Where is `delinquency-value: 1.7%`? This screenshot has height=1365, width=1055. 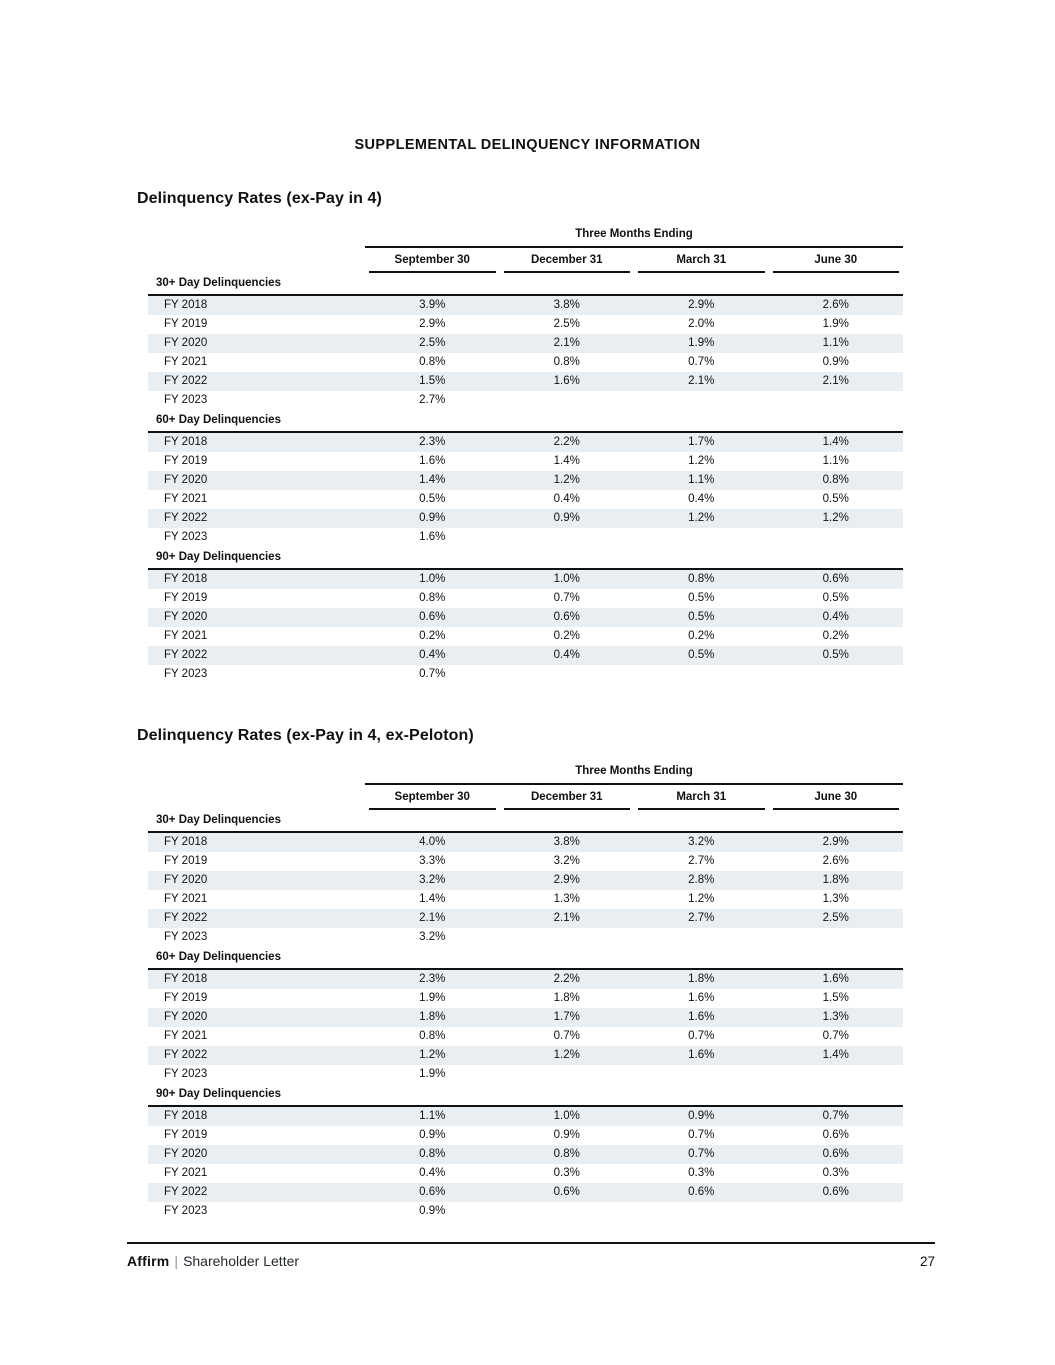
delinquency-value: 1.7% is located at coordinates (701, 442).